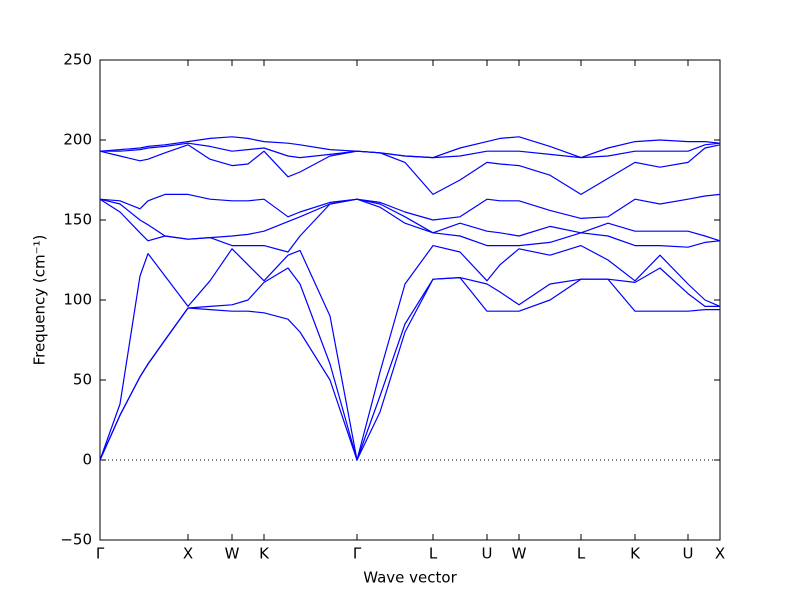 The image size is (800, 600). Describe the element at coordinates (77, 220) in the screenshot. I see `y-tick-label: 150` at that location.